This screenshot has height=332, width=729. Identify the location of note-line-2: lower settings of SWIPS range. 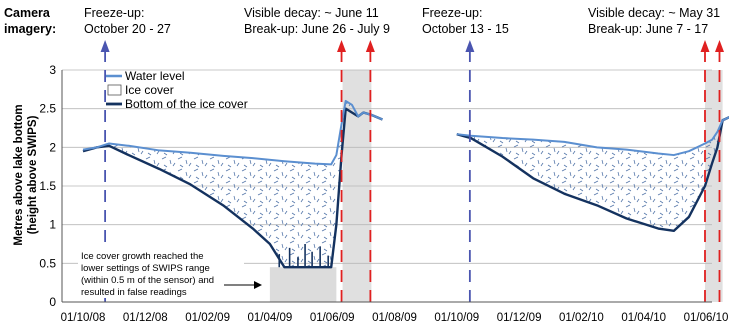
(145, 268).